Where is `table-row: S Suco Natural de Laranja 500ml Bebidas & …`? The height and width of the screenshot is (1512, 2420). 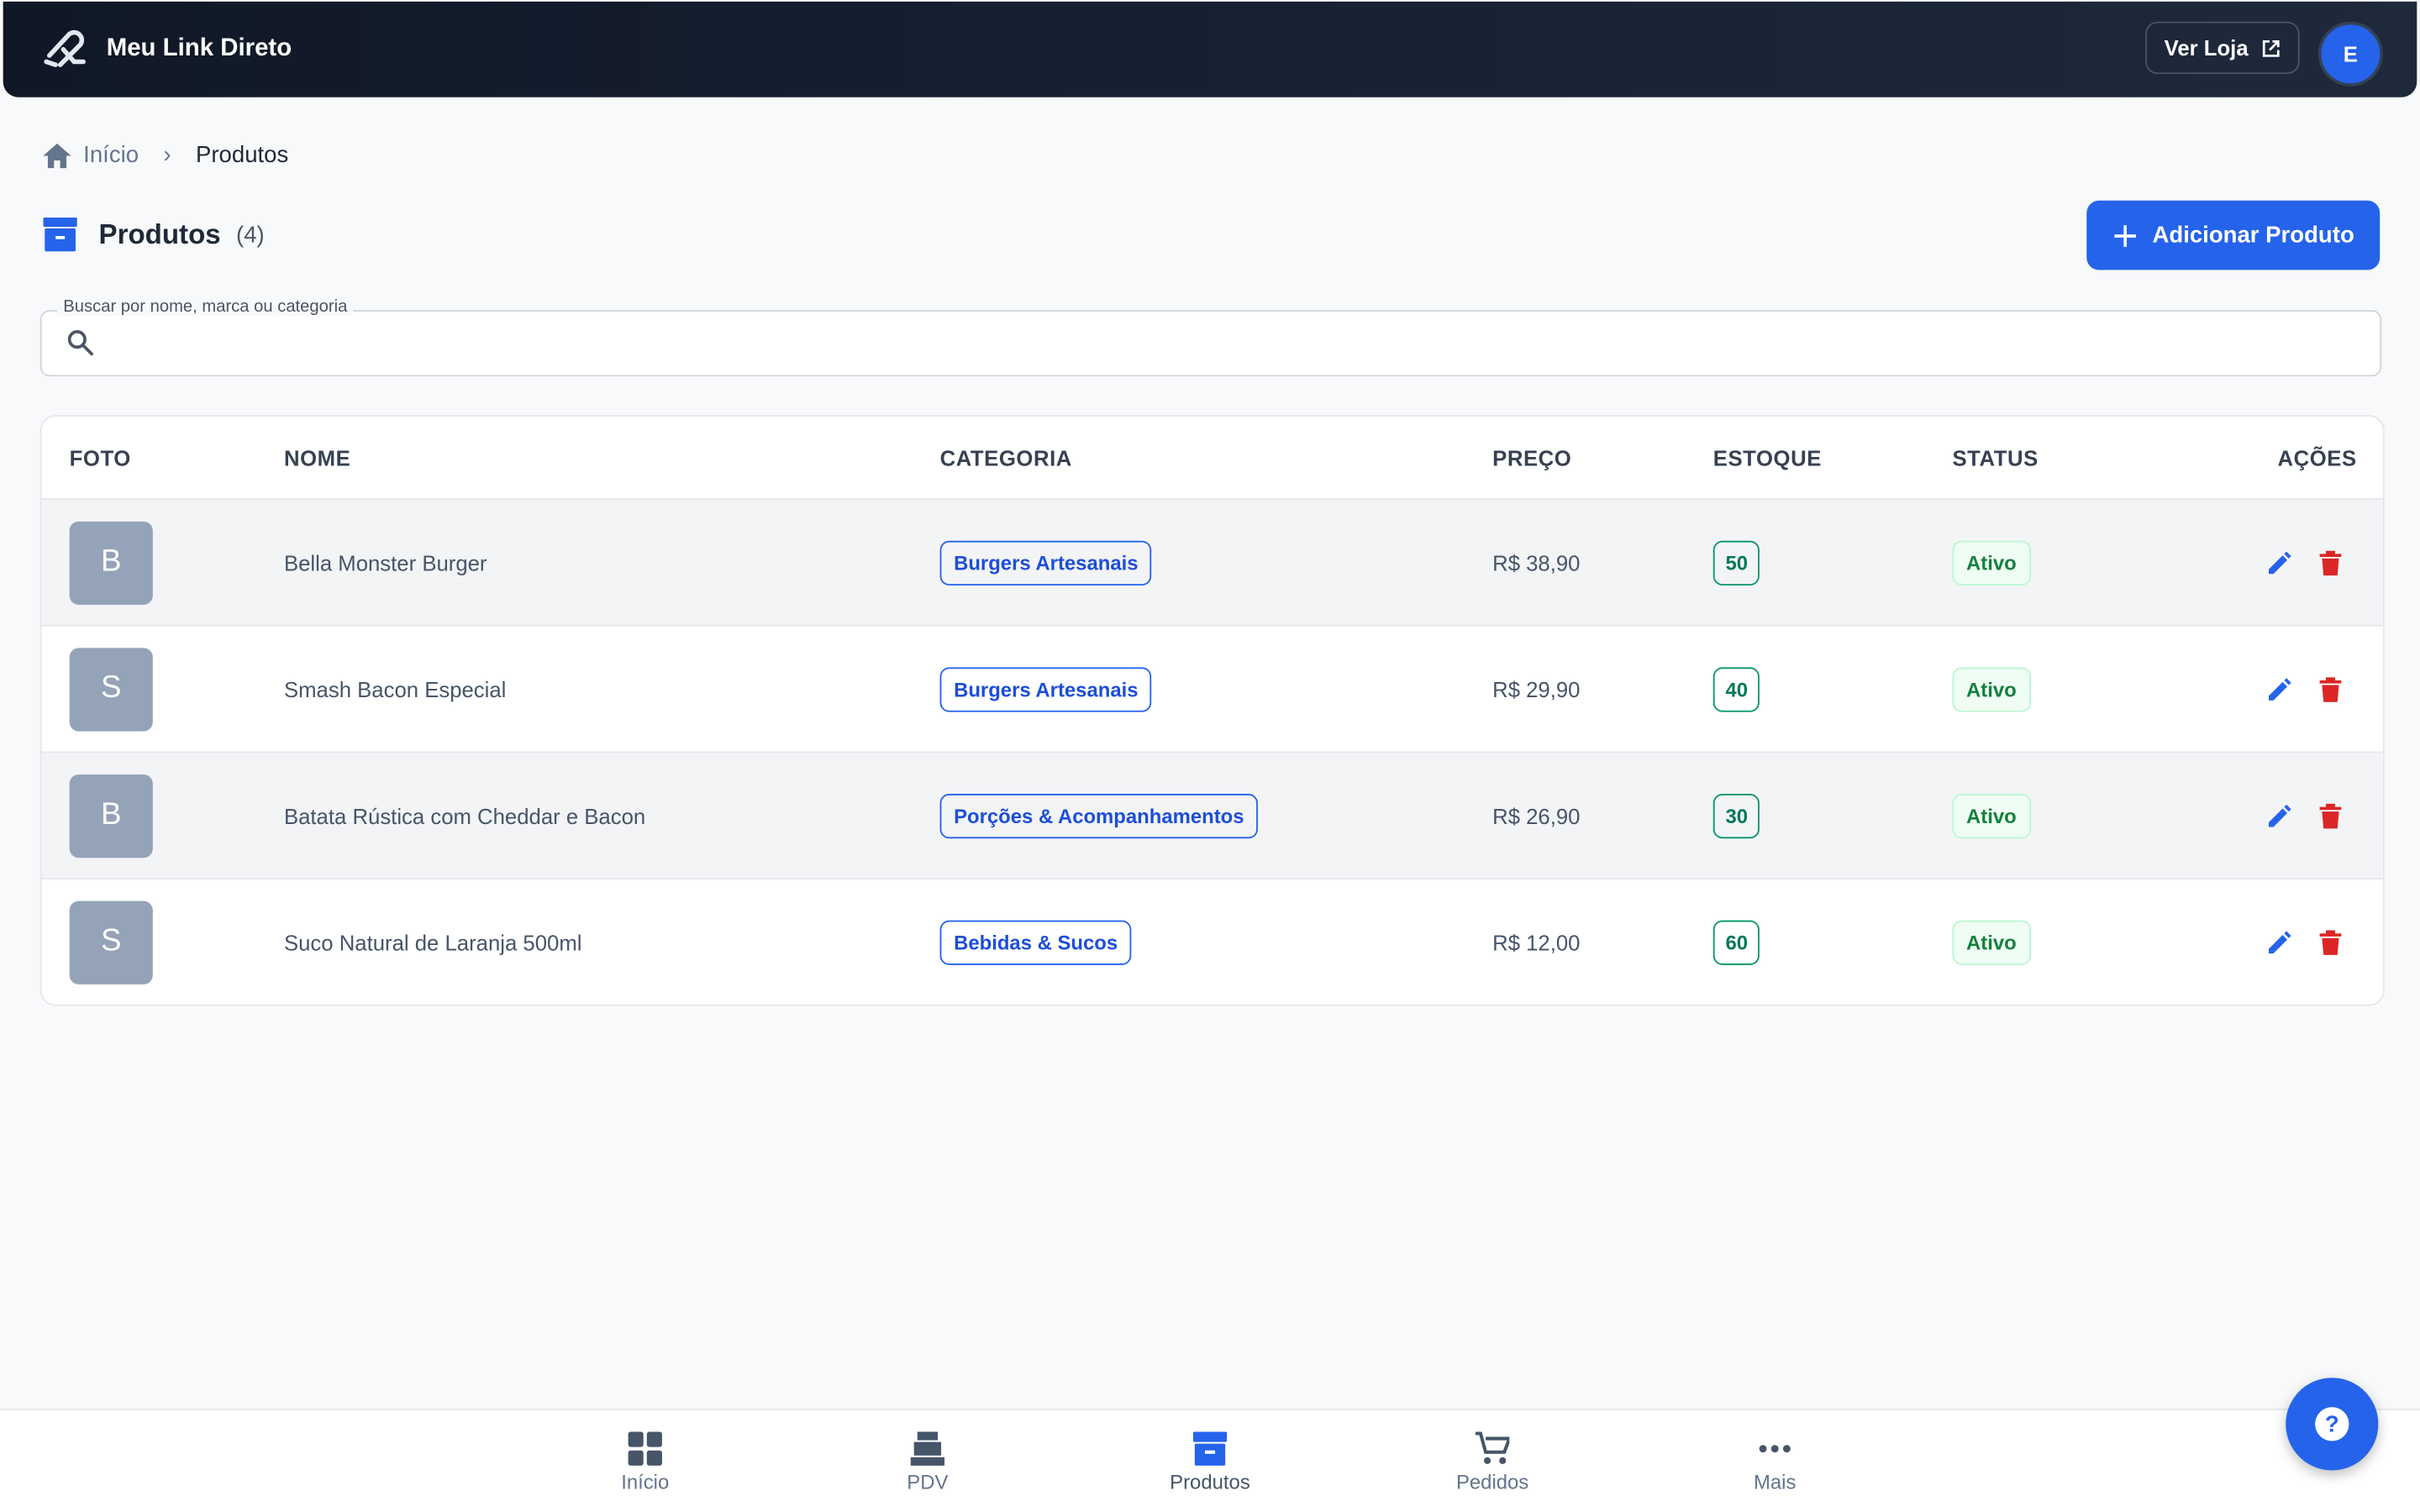 table-row: S Suco Natural de Laranja 500ml Bebidas & … is located at coordinates (1212, 941).